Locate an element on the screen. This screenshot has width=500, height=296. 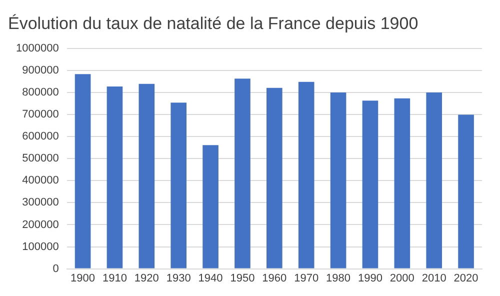
x-tick-label: 1950 is located at coordinates (242, 278).